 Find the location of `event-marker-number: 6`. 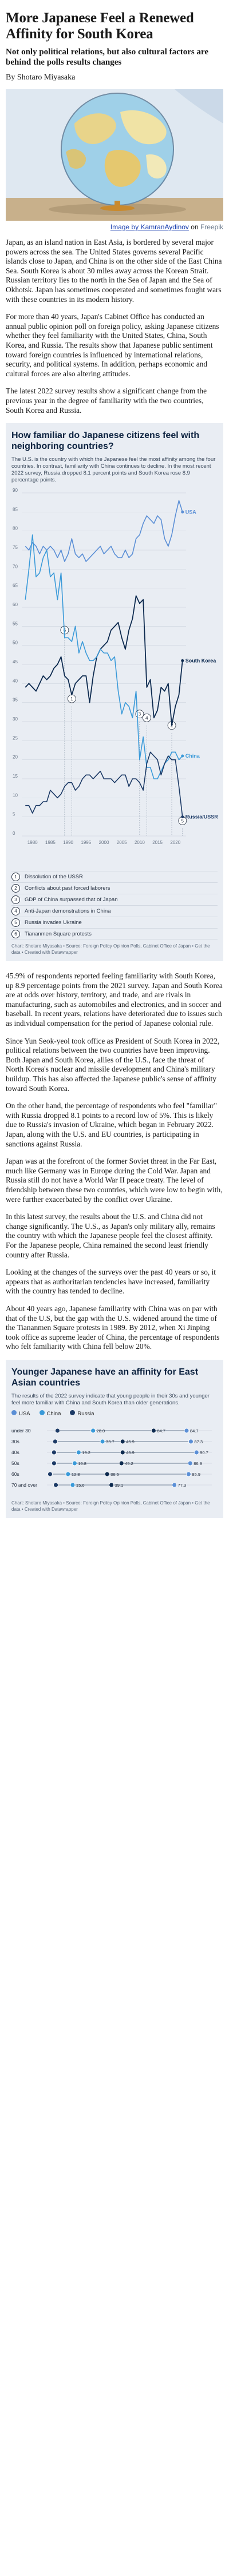

event-marker-number: 6 is located at coordinates (65, 630).